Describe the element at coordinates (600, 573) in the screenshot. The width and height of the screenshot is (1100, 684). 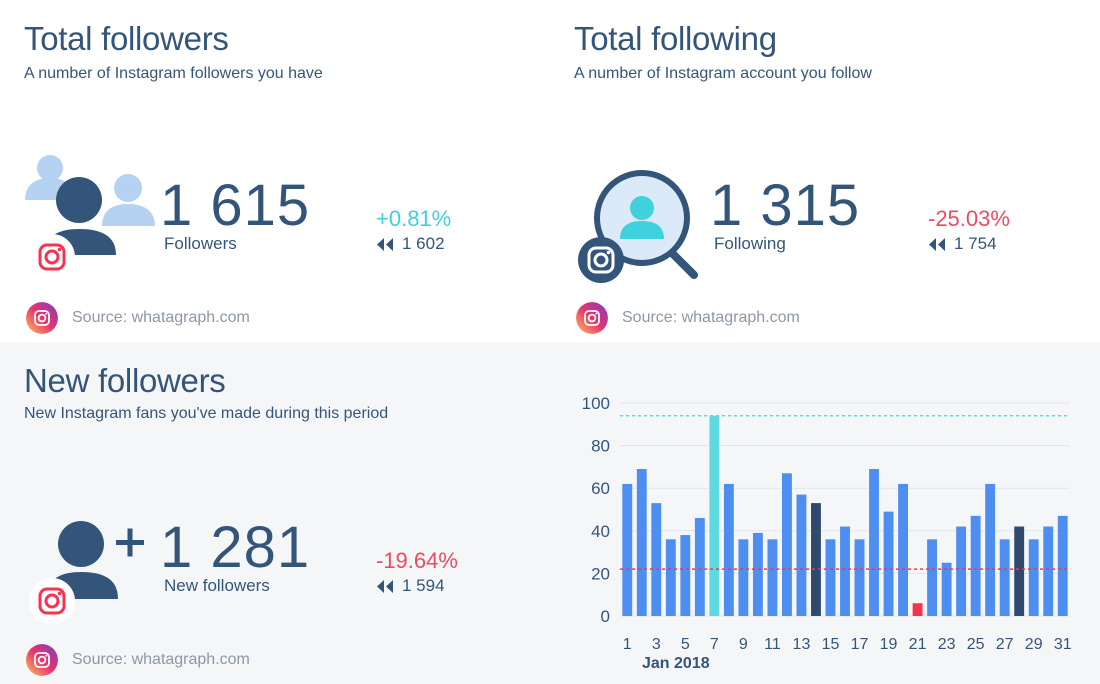
I see `y-tick-label: 20` at that location.